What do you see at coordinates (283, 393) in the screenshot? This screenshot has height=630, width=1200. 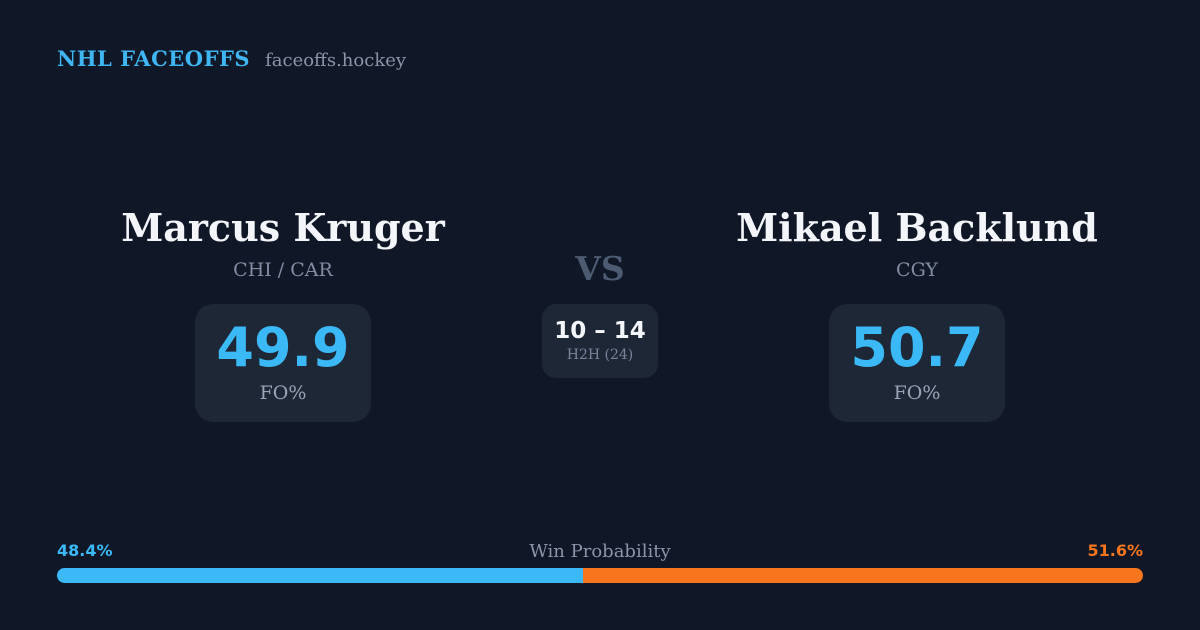 I see `fo-pct-label-left: FO%` at bounding box center [283, 393].